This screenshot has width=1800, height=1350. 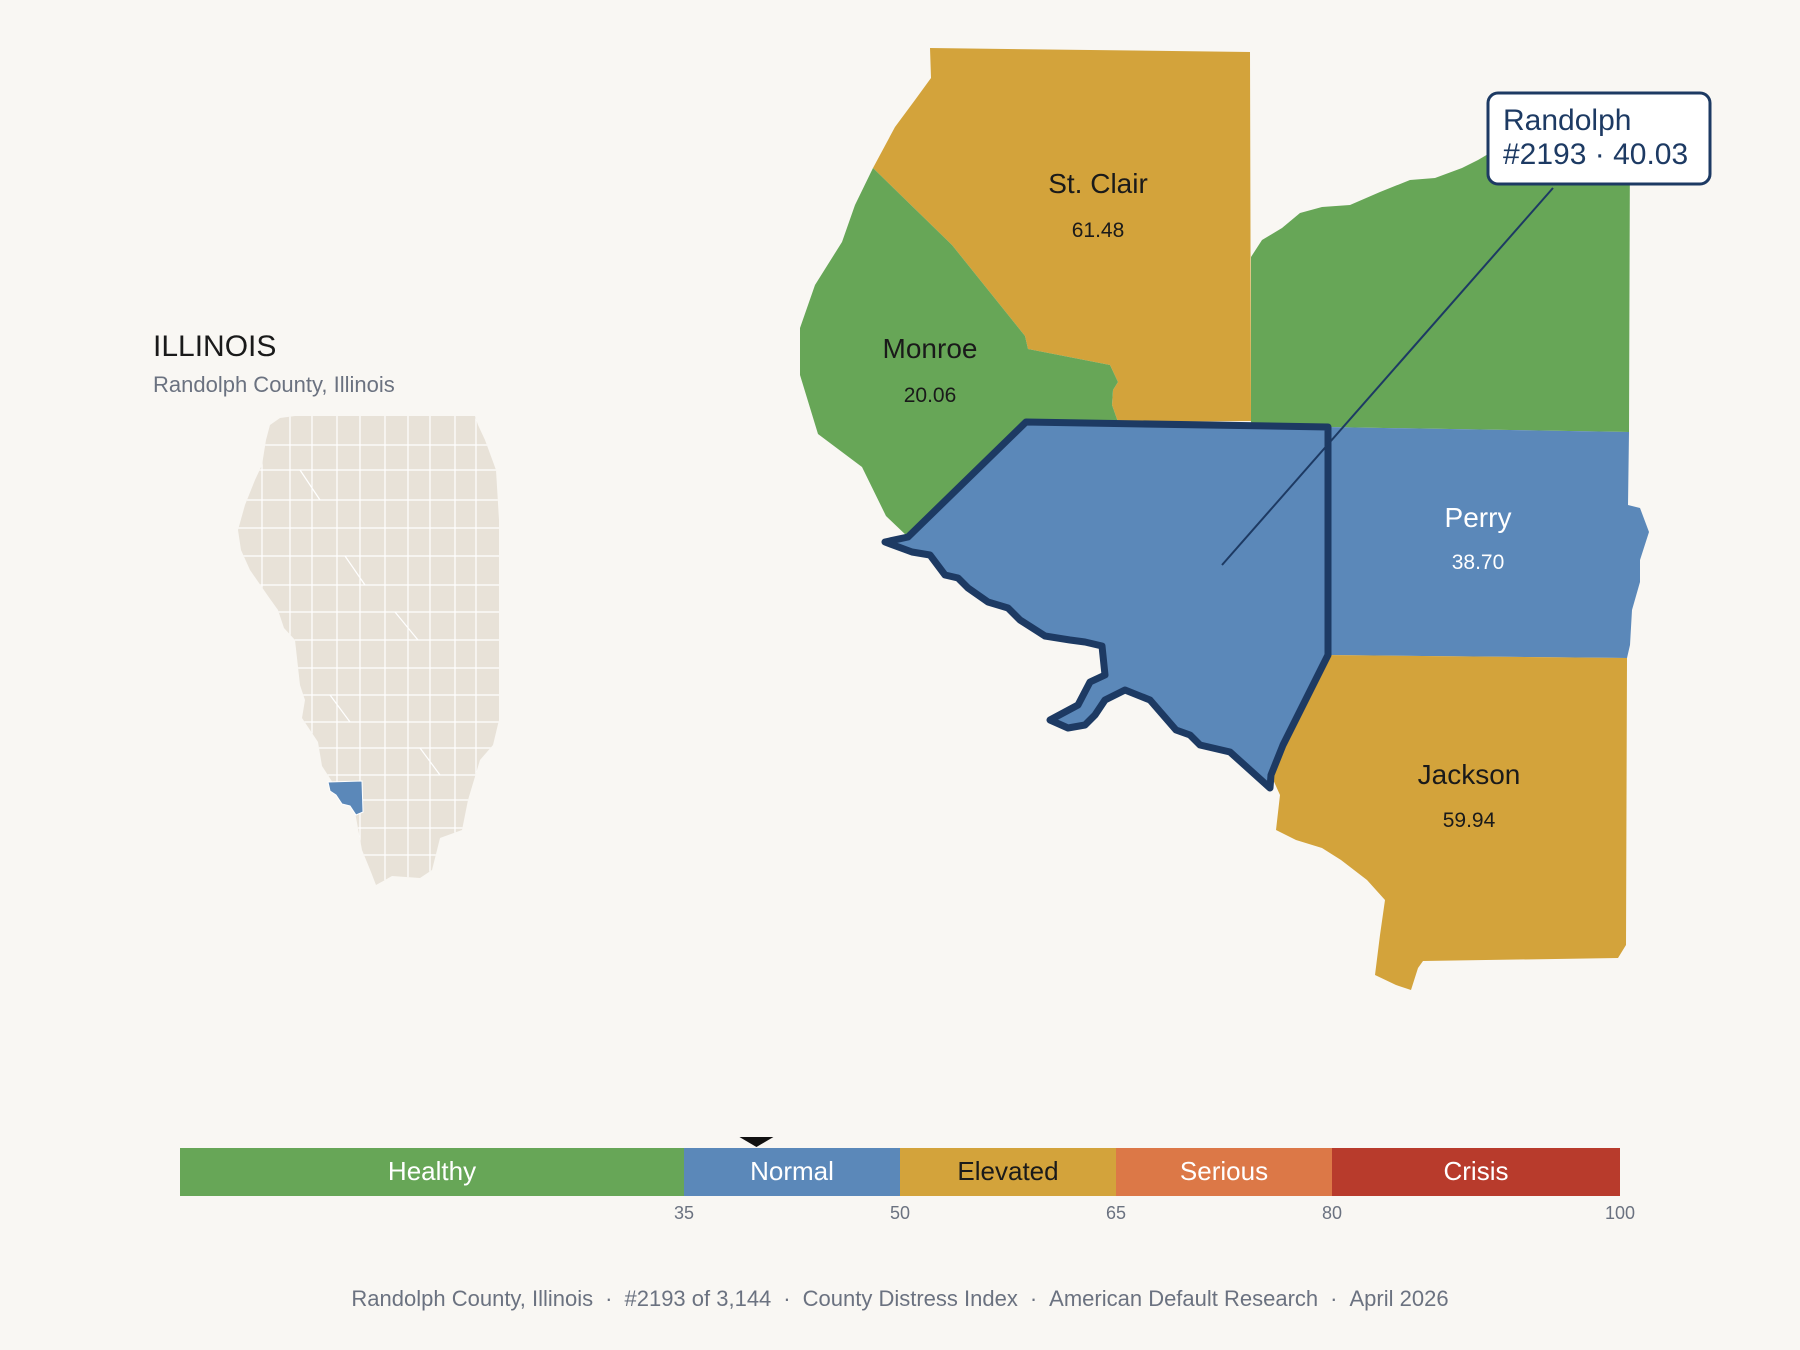 I want to click on st-clair-name-label: St. Clair, so click(x=1098, y=183).